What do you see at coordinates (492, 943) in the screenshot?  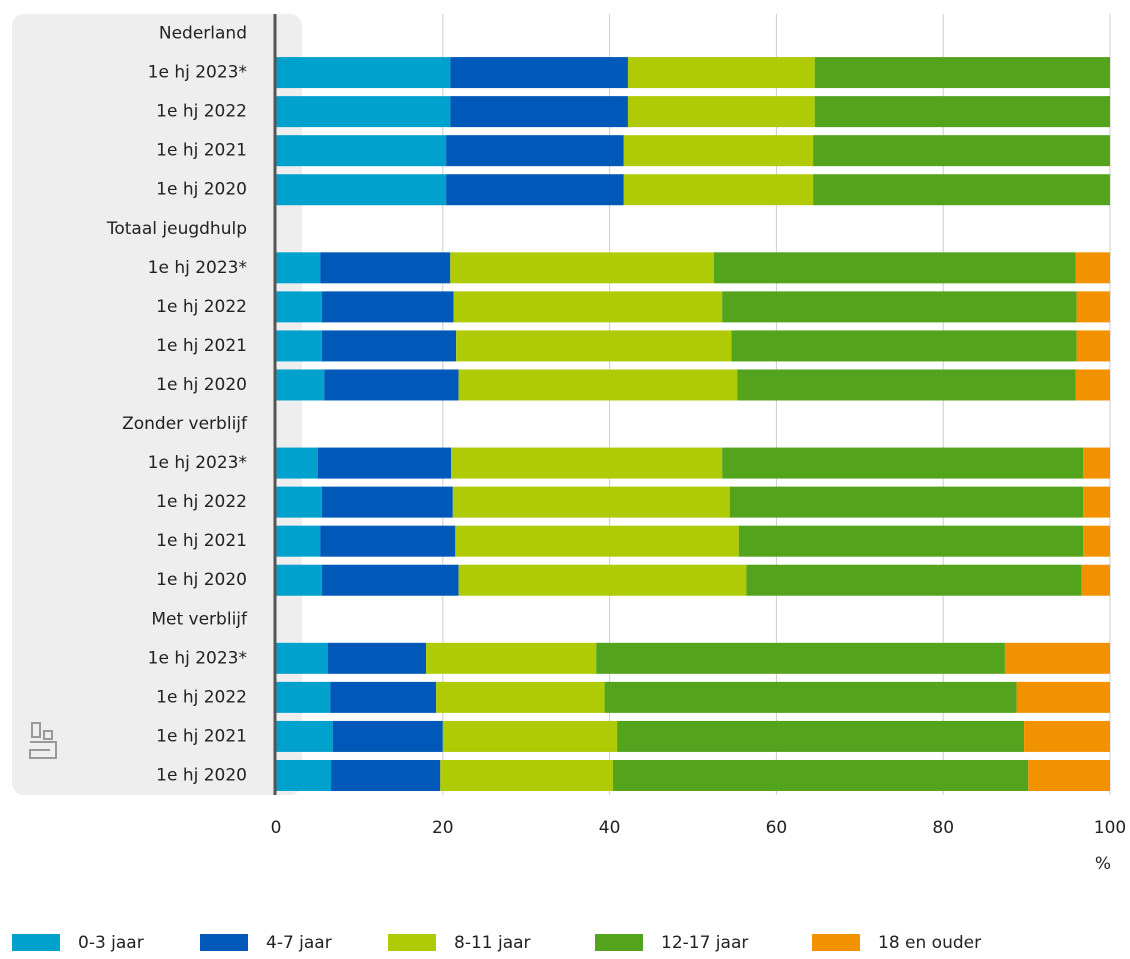 I see `legend-label: 8-11 jaar` at bounding box center [492, 943].